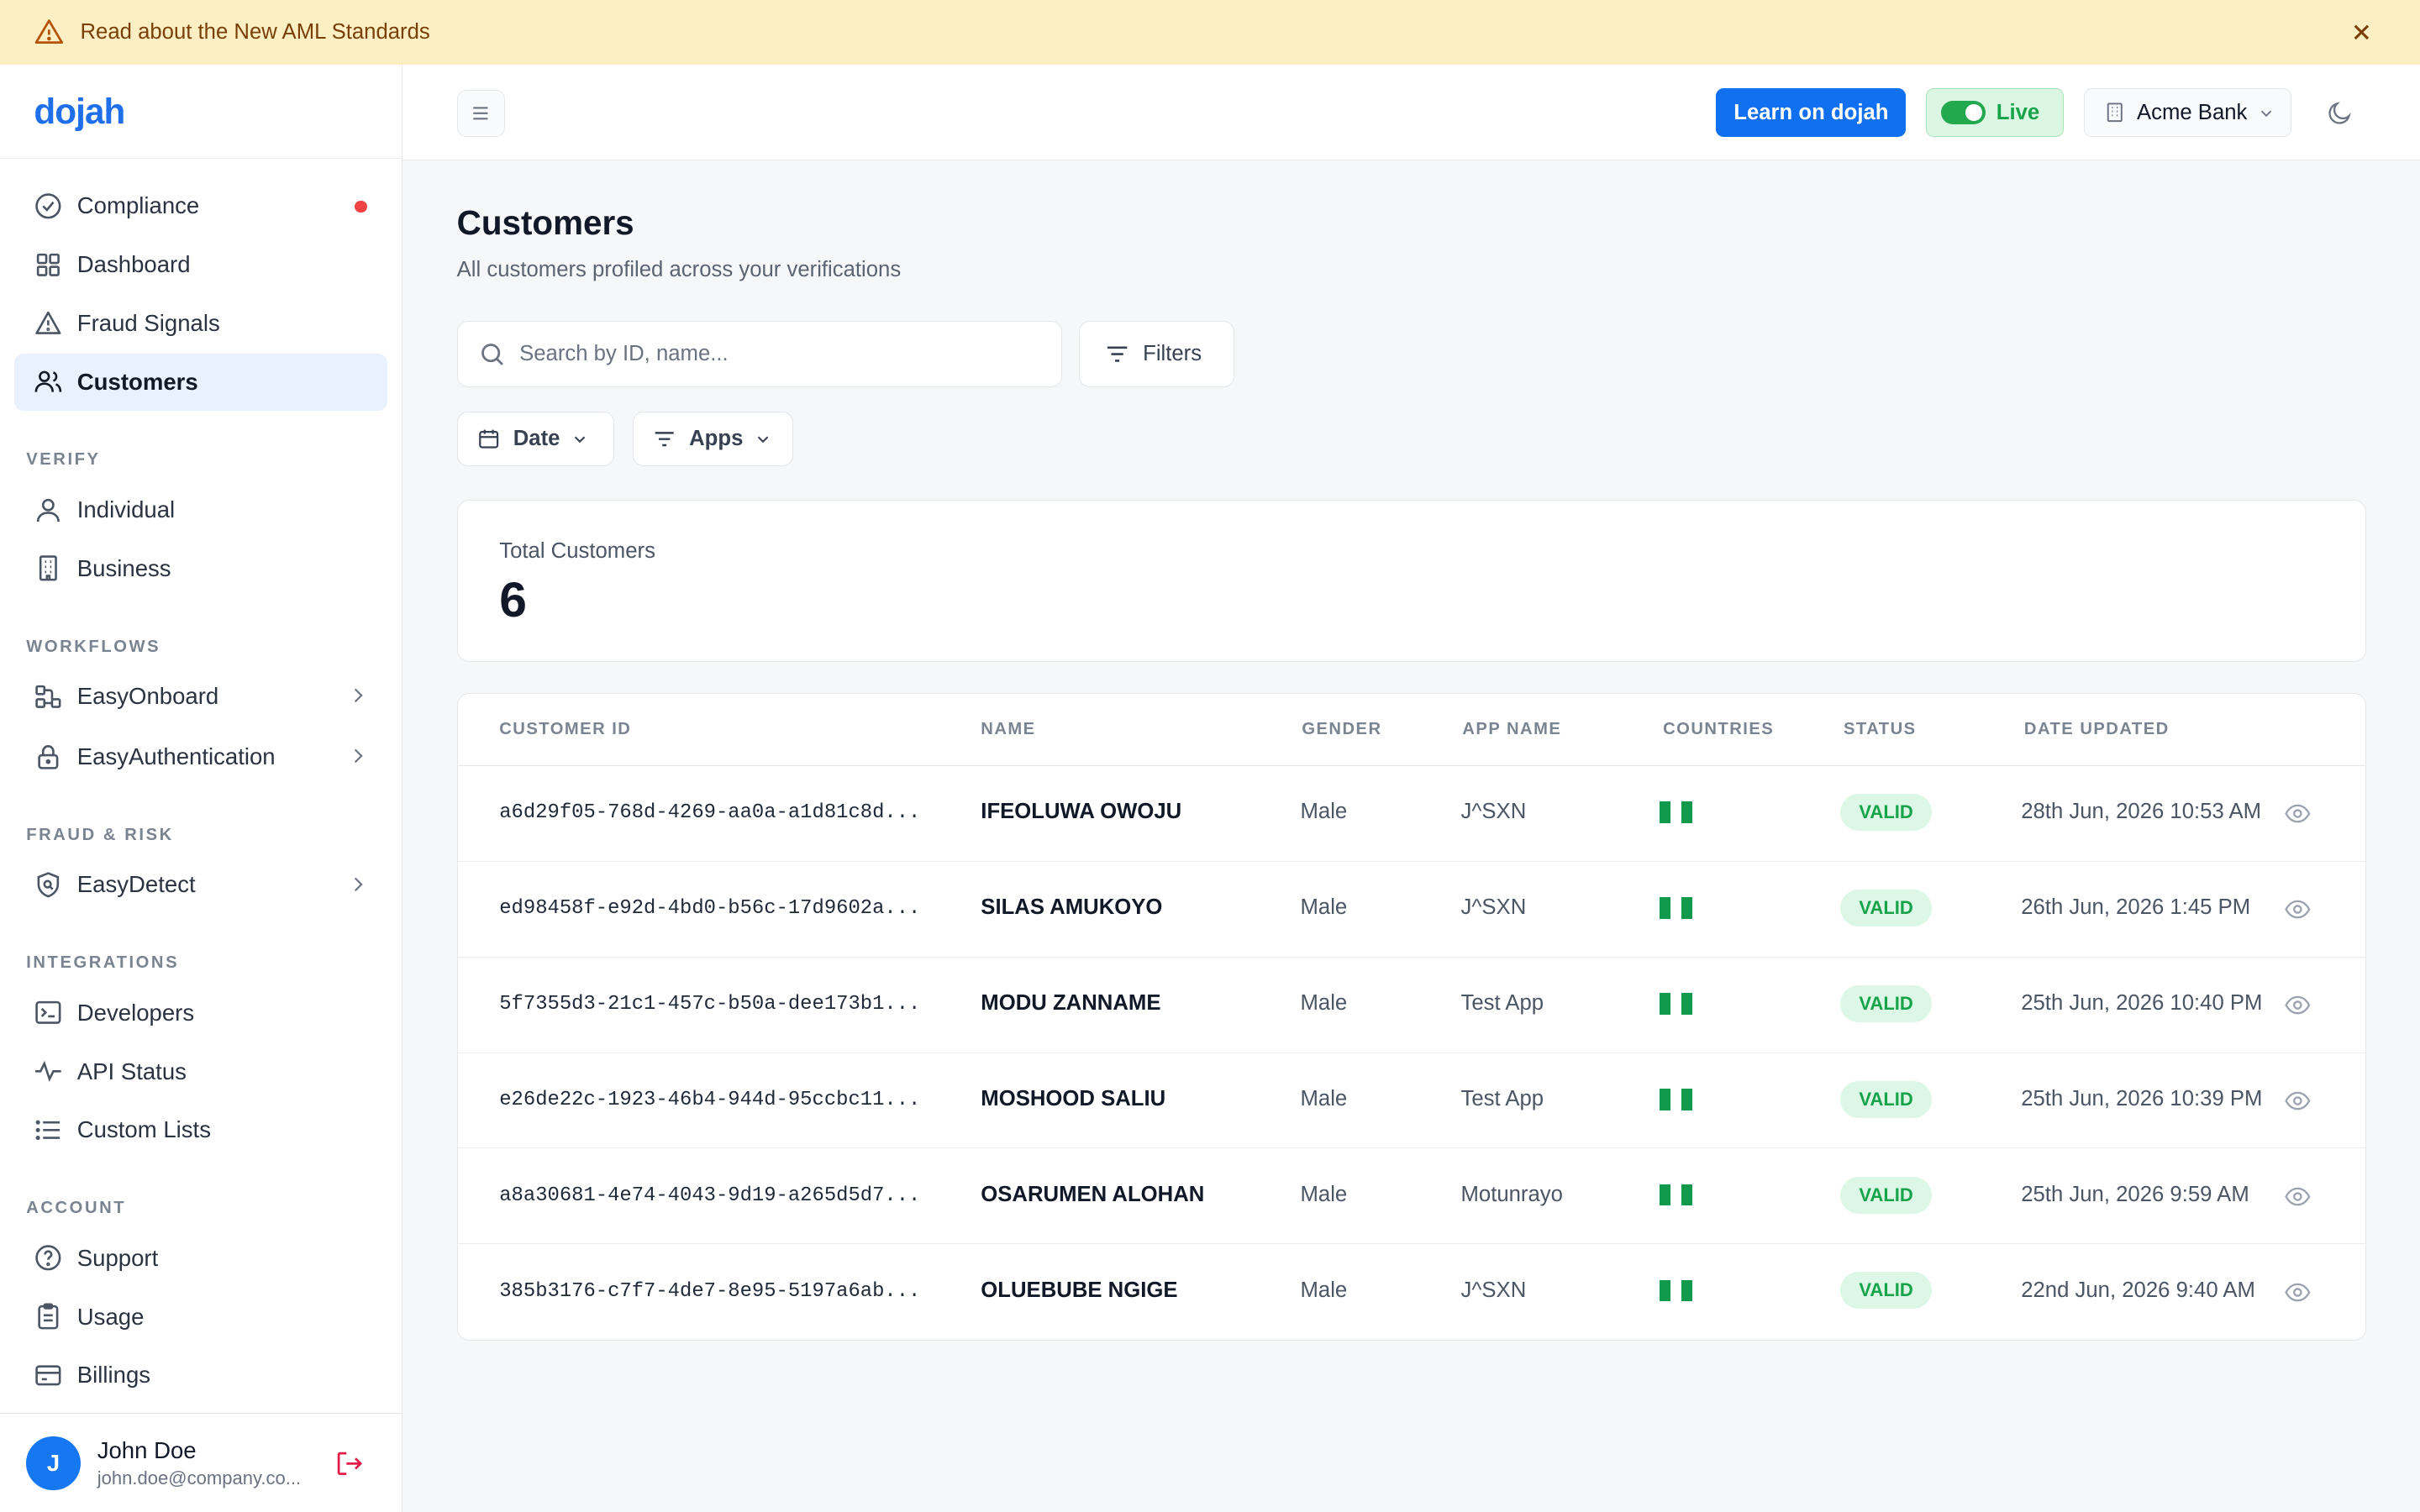 Image resolution: width=2420 pixels, height=1512 pixels. What do you see at coordinates (200, 1375) in the screenshot?
I see `sidebar-item-billings: Billings` at bounding box center [200, 1375].